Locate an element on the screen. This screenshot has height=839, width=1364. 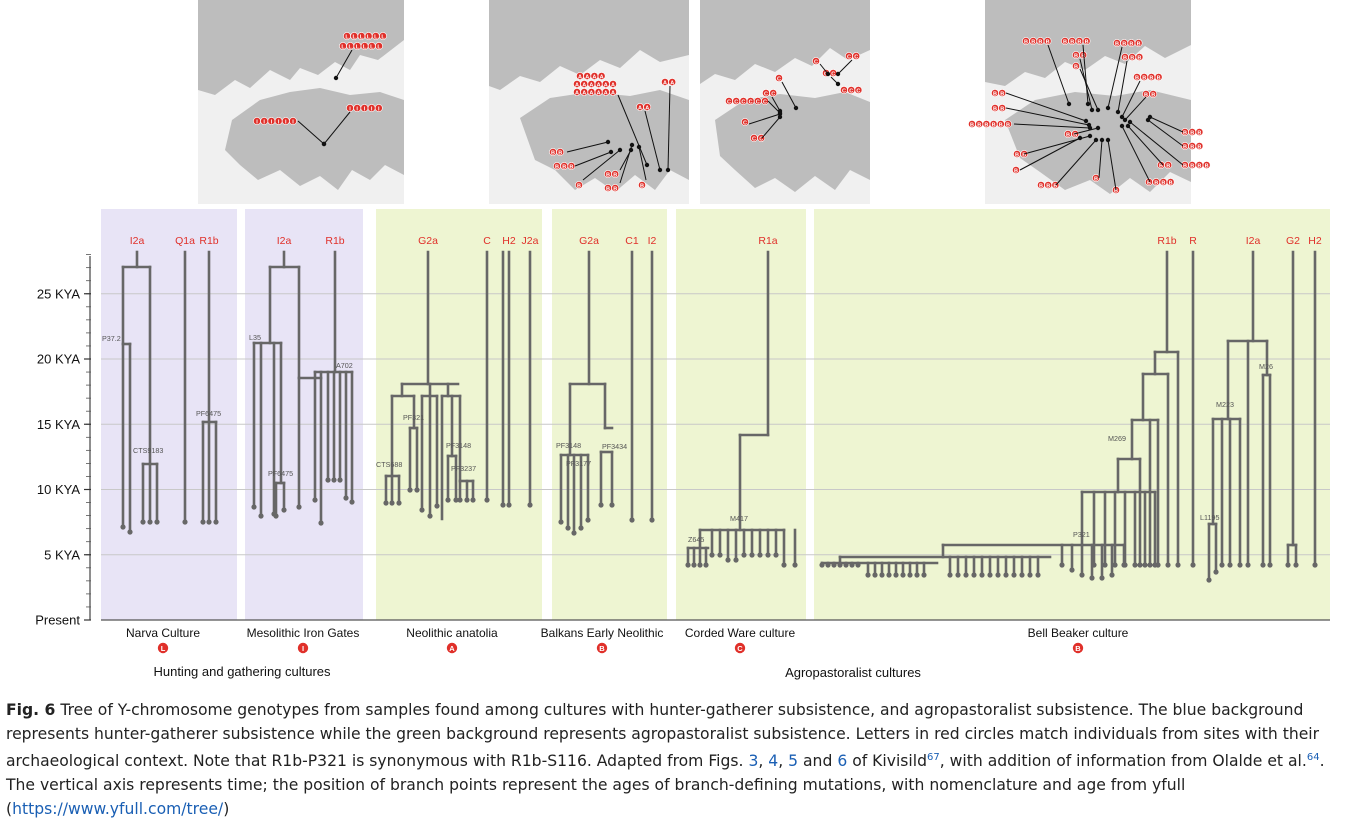
haplogroup-anatolia-2: H2 is located at coordinates (509, 241).